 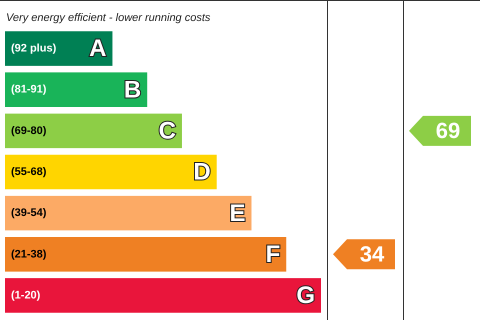 I want to click on y-tick-label: (39-54), so click(x=29, y=213).